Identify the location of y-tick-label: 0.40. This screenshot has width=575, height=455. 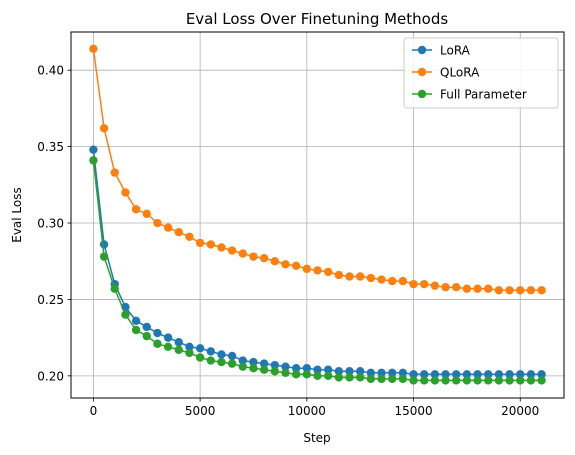
(50, 71).